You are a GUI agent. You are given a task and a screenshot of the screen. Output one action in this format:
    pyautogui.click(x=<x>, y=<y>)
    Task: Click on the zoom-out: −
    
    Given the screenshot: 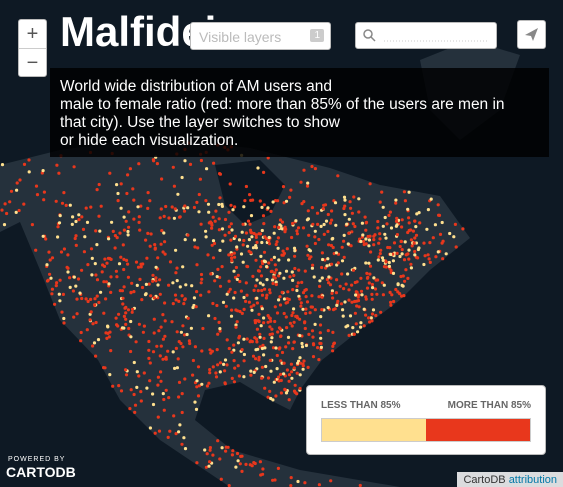 What is the action you would take?
    pyautogui.click(x=32, y=63)
    